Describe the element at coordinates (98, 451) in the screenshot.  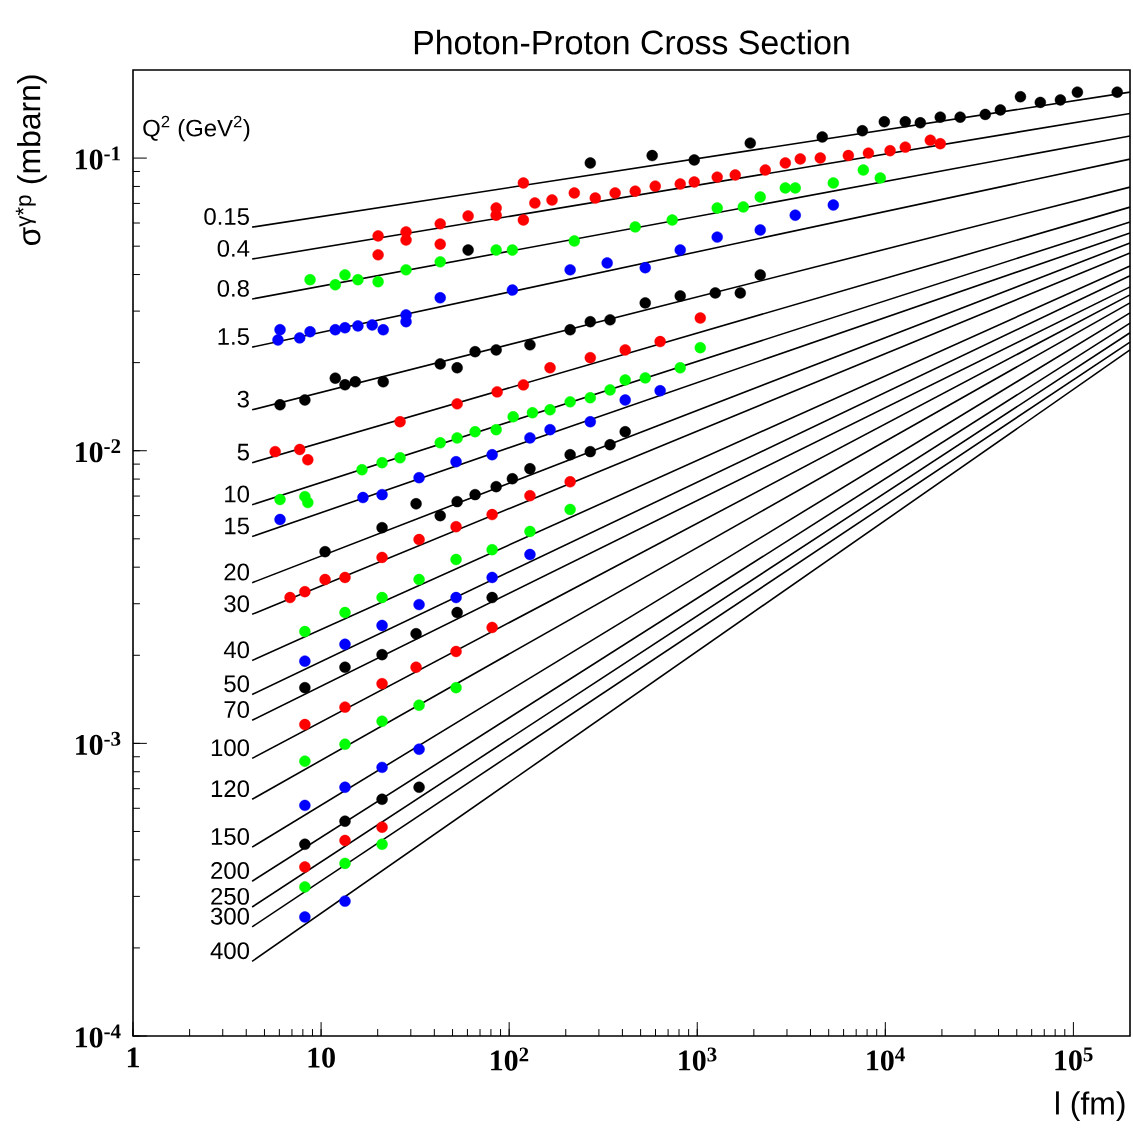
I see `y-tick-label: 10$^{-2}$` at that location.